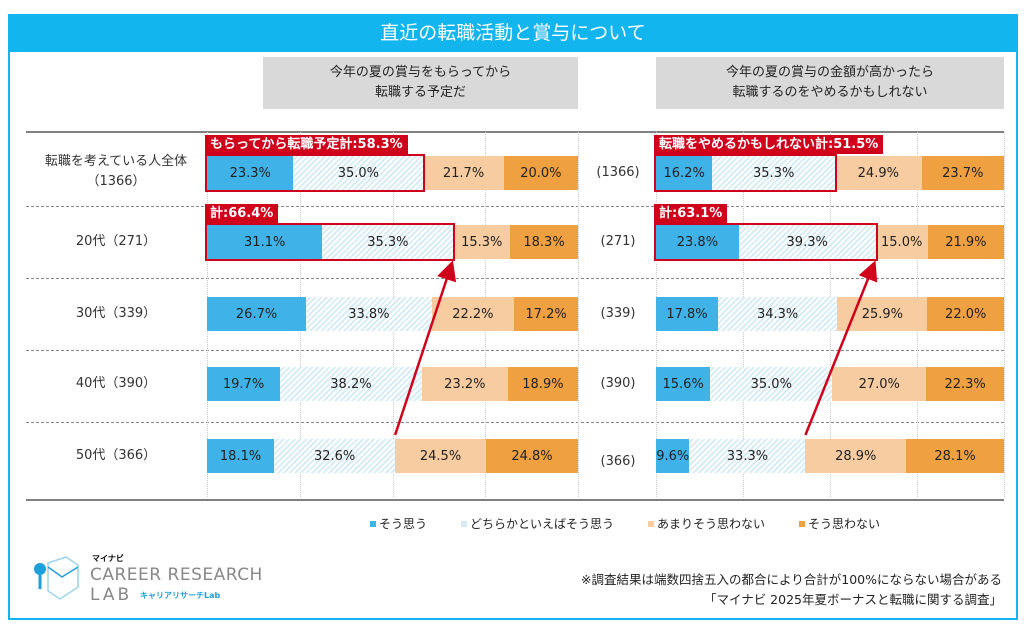 This screenshot has width=1024, height=626. I want to click on highlight-label: 転職をやめるかもしれない計:51.5%, so click(769, 144).